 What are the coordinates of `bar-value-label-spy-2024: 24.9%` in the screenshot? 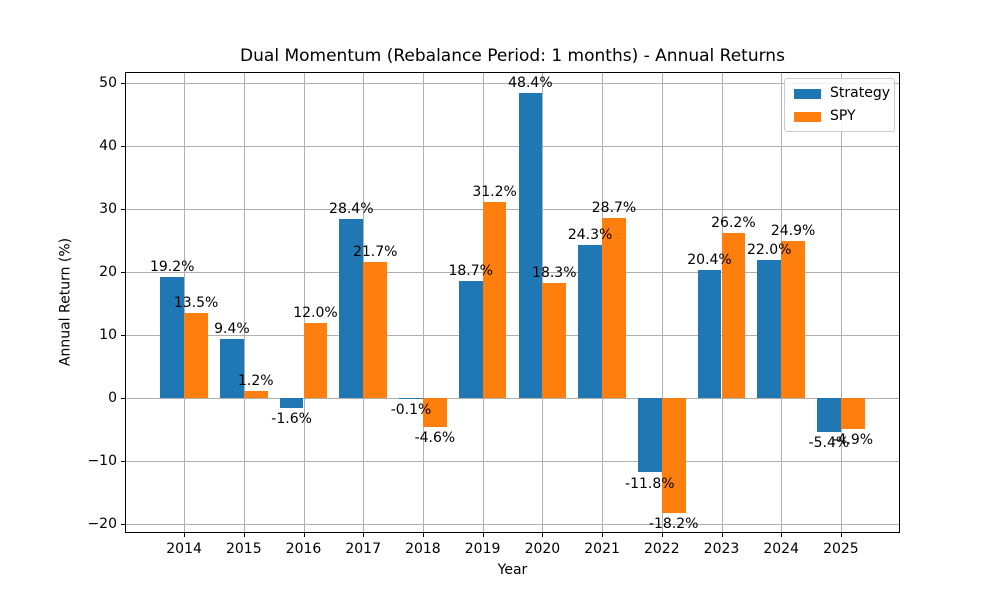 It's located at (793, 231).